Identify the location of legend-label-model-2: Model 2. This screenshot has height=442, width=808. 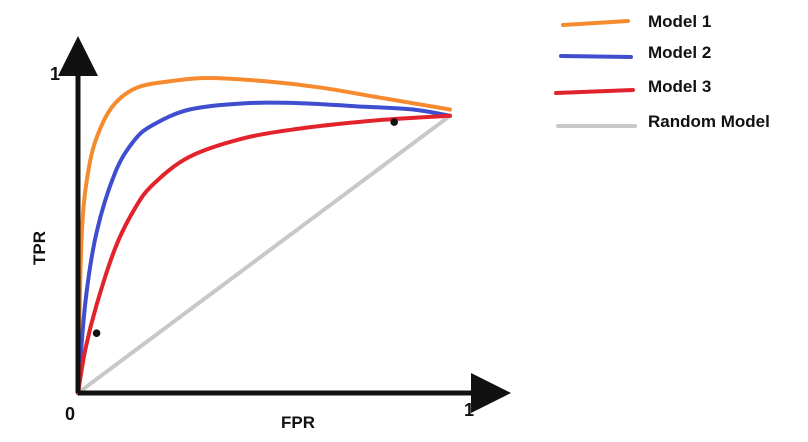
(679, 52).